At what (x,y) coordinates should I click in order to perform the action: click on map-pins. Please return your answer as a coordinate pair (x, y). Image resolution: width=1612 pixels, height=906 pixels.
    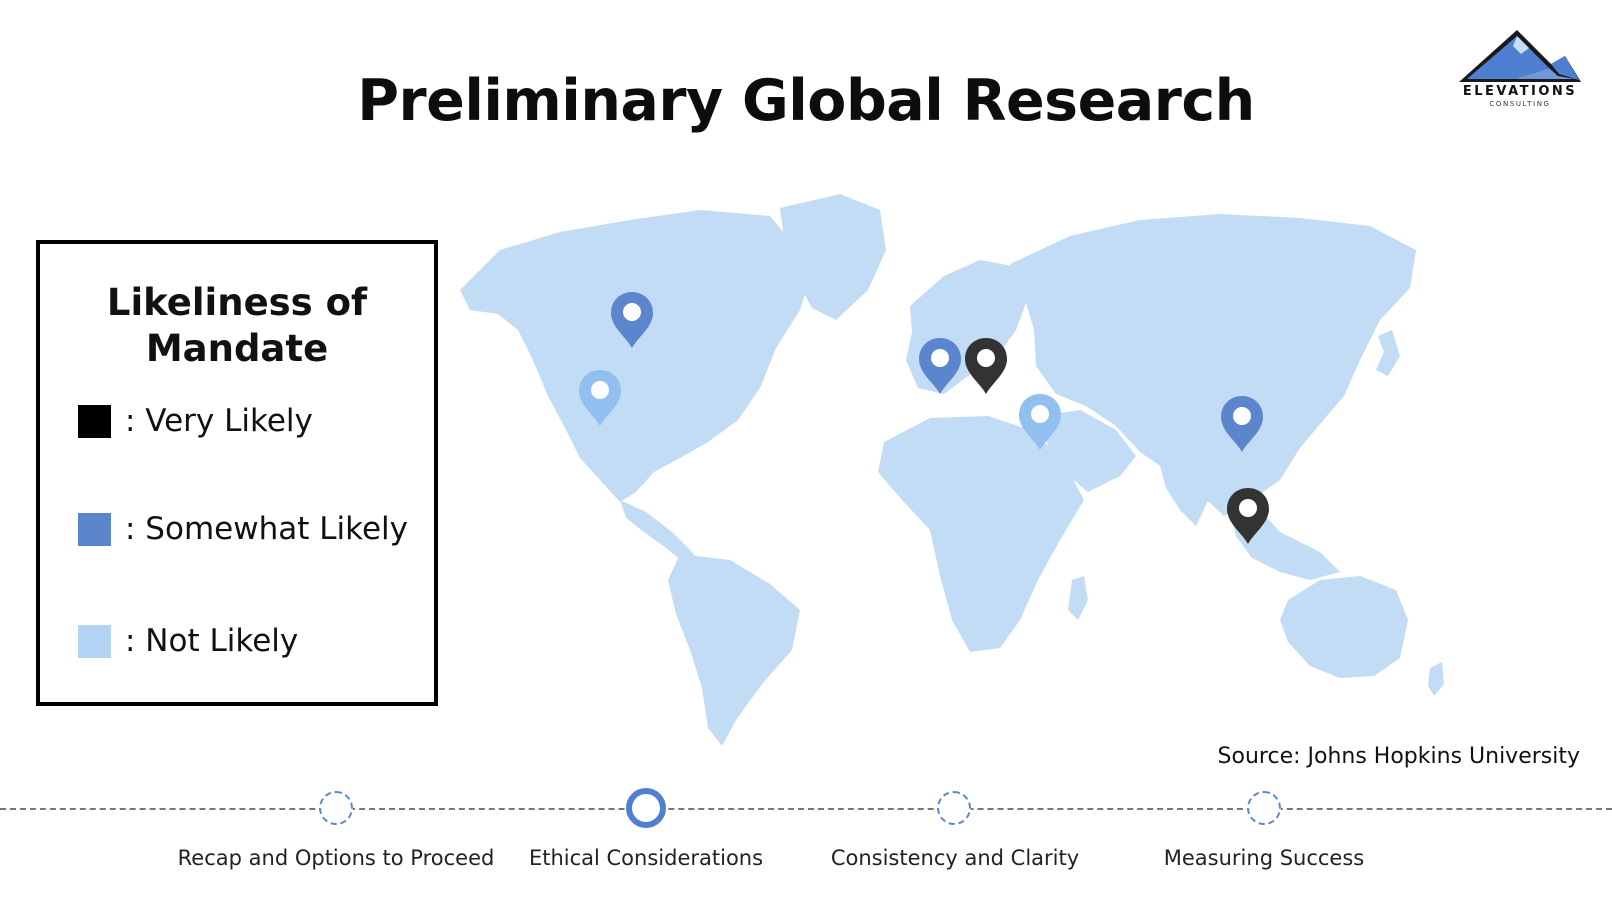
    Looking at the image, I should click on (924, 418).